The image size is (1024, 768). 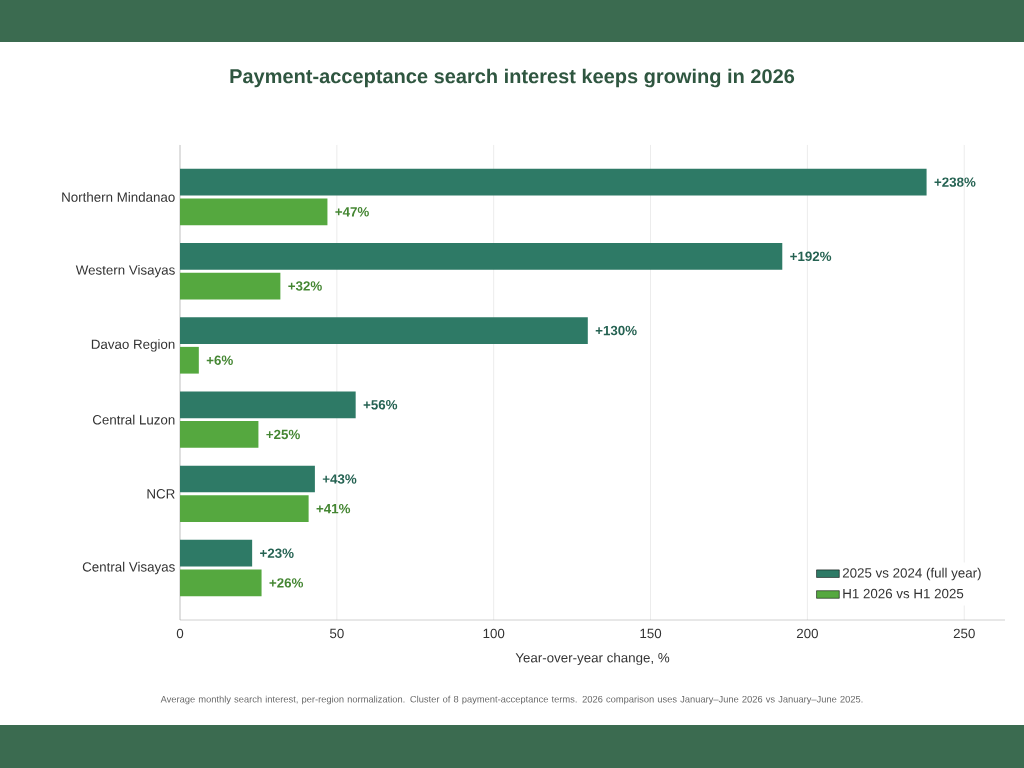 I want to click on data-label: +56%, so click(x=380, y=405).